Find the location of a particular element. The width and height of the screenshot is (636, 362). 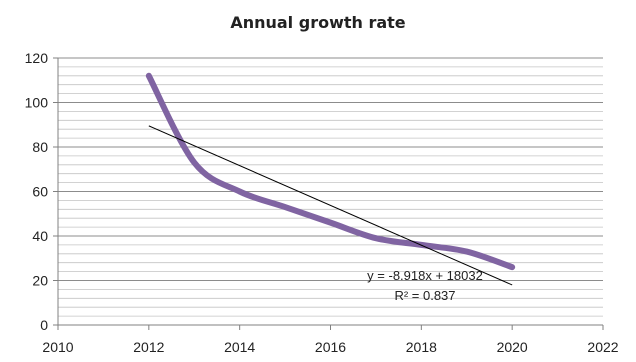

x-tick-label: 2012 is located at coordinates (148, 347).